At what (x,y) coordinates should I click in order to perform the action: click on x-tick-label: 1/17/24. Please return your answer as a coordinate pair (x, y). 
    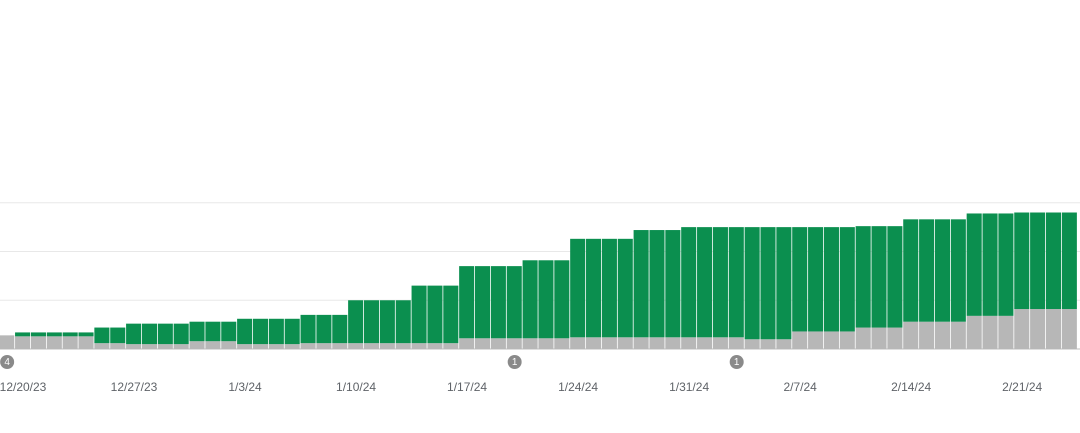
    Looking at the image, I should click on (467, 387).